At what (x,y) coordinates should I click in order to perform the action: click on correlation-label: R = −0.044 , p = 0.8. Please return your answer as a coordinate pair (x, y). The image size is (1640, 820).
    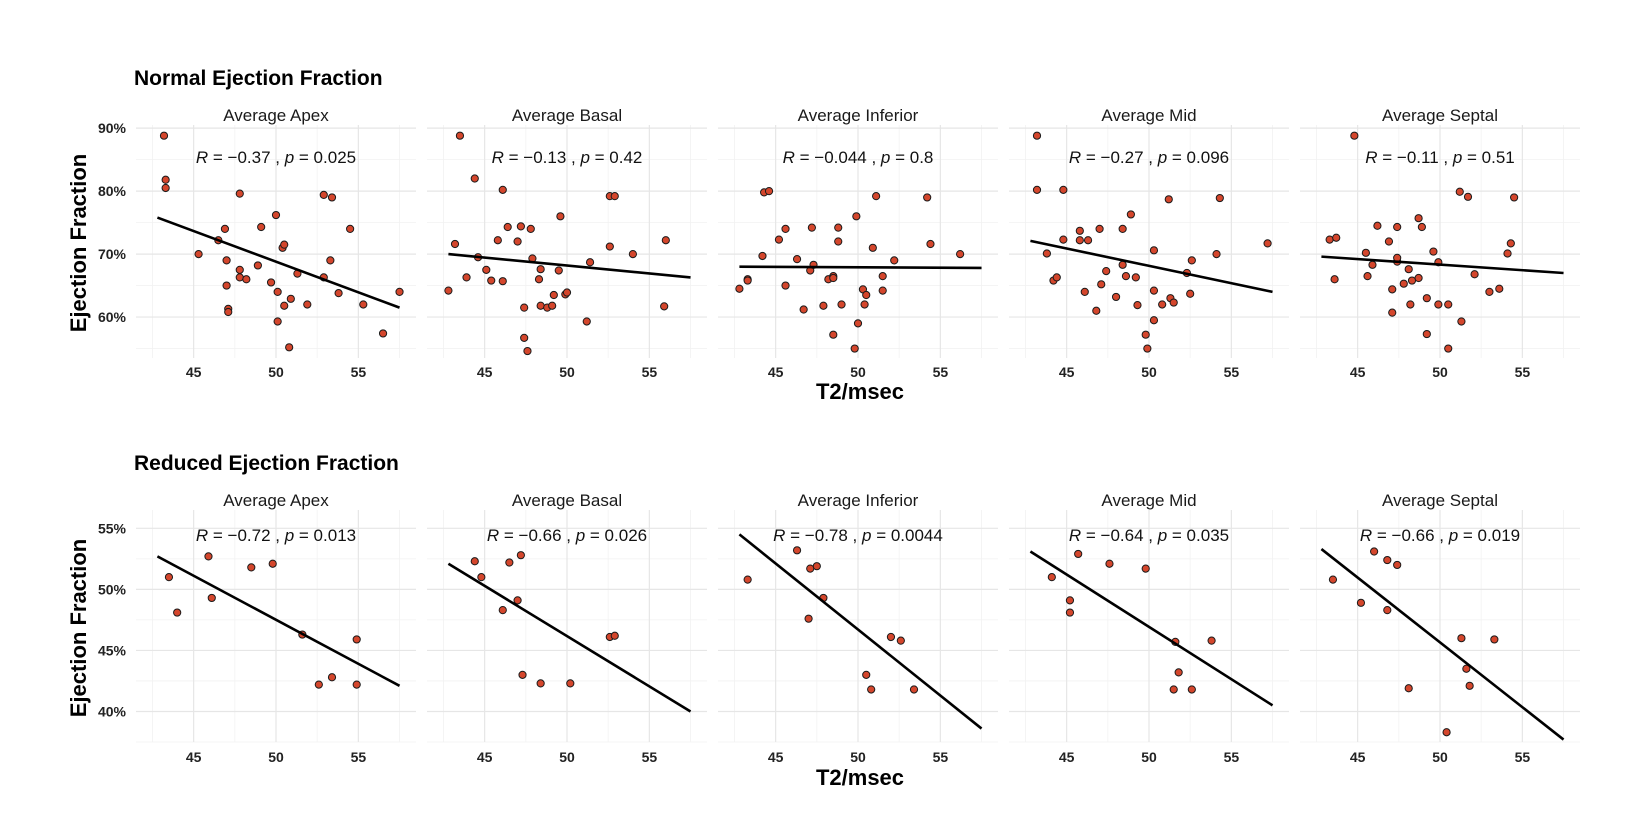
    Looking at the image, I should click on (858, 157).